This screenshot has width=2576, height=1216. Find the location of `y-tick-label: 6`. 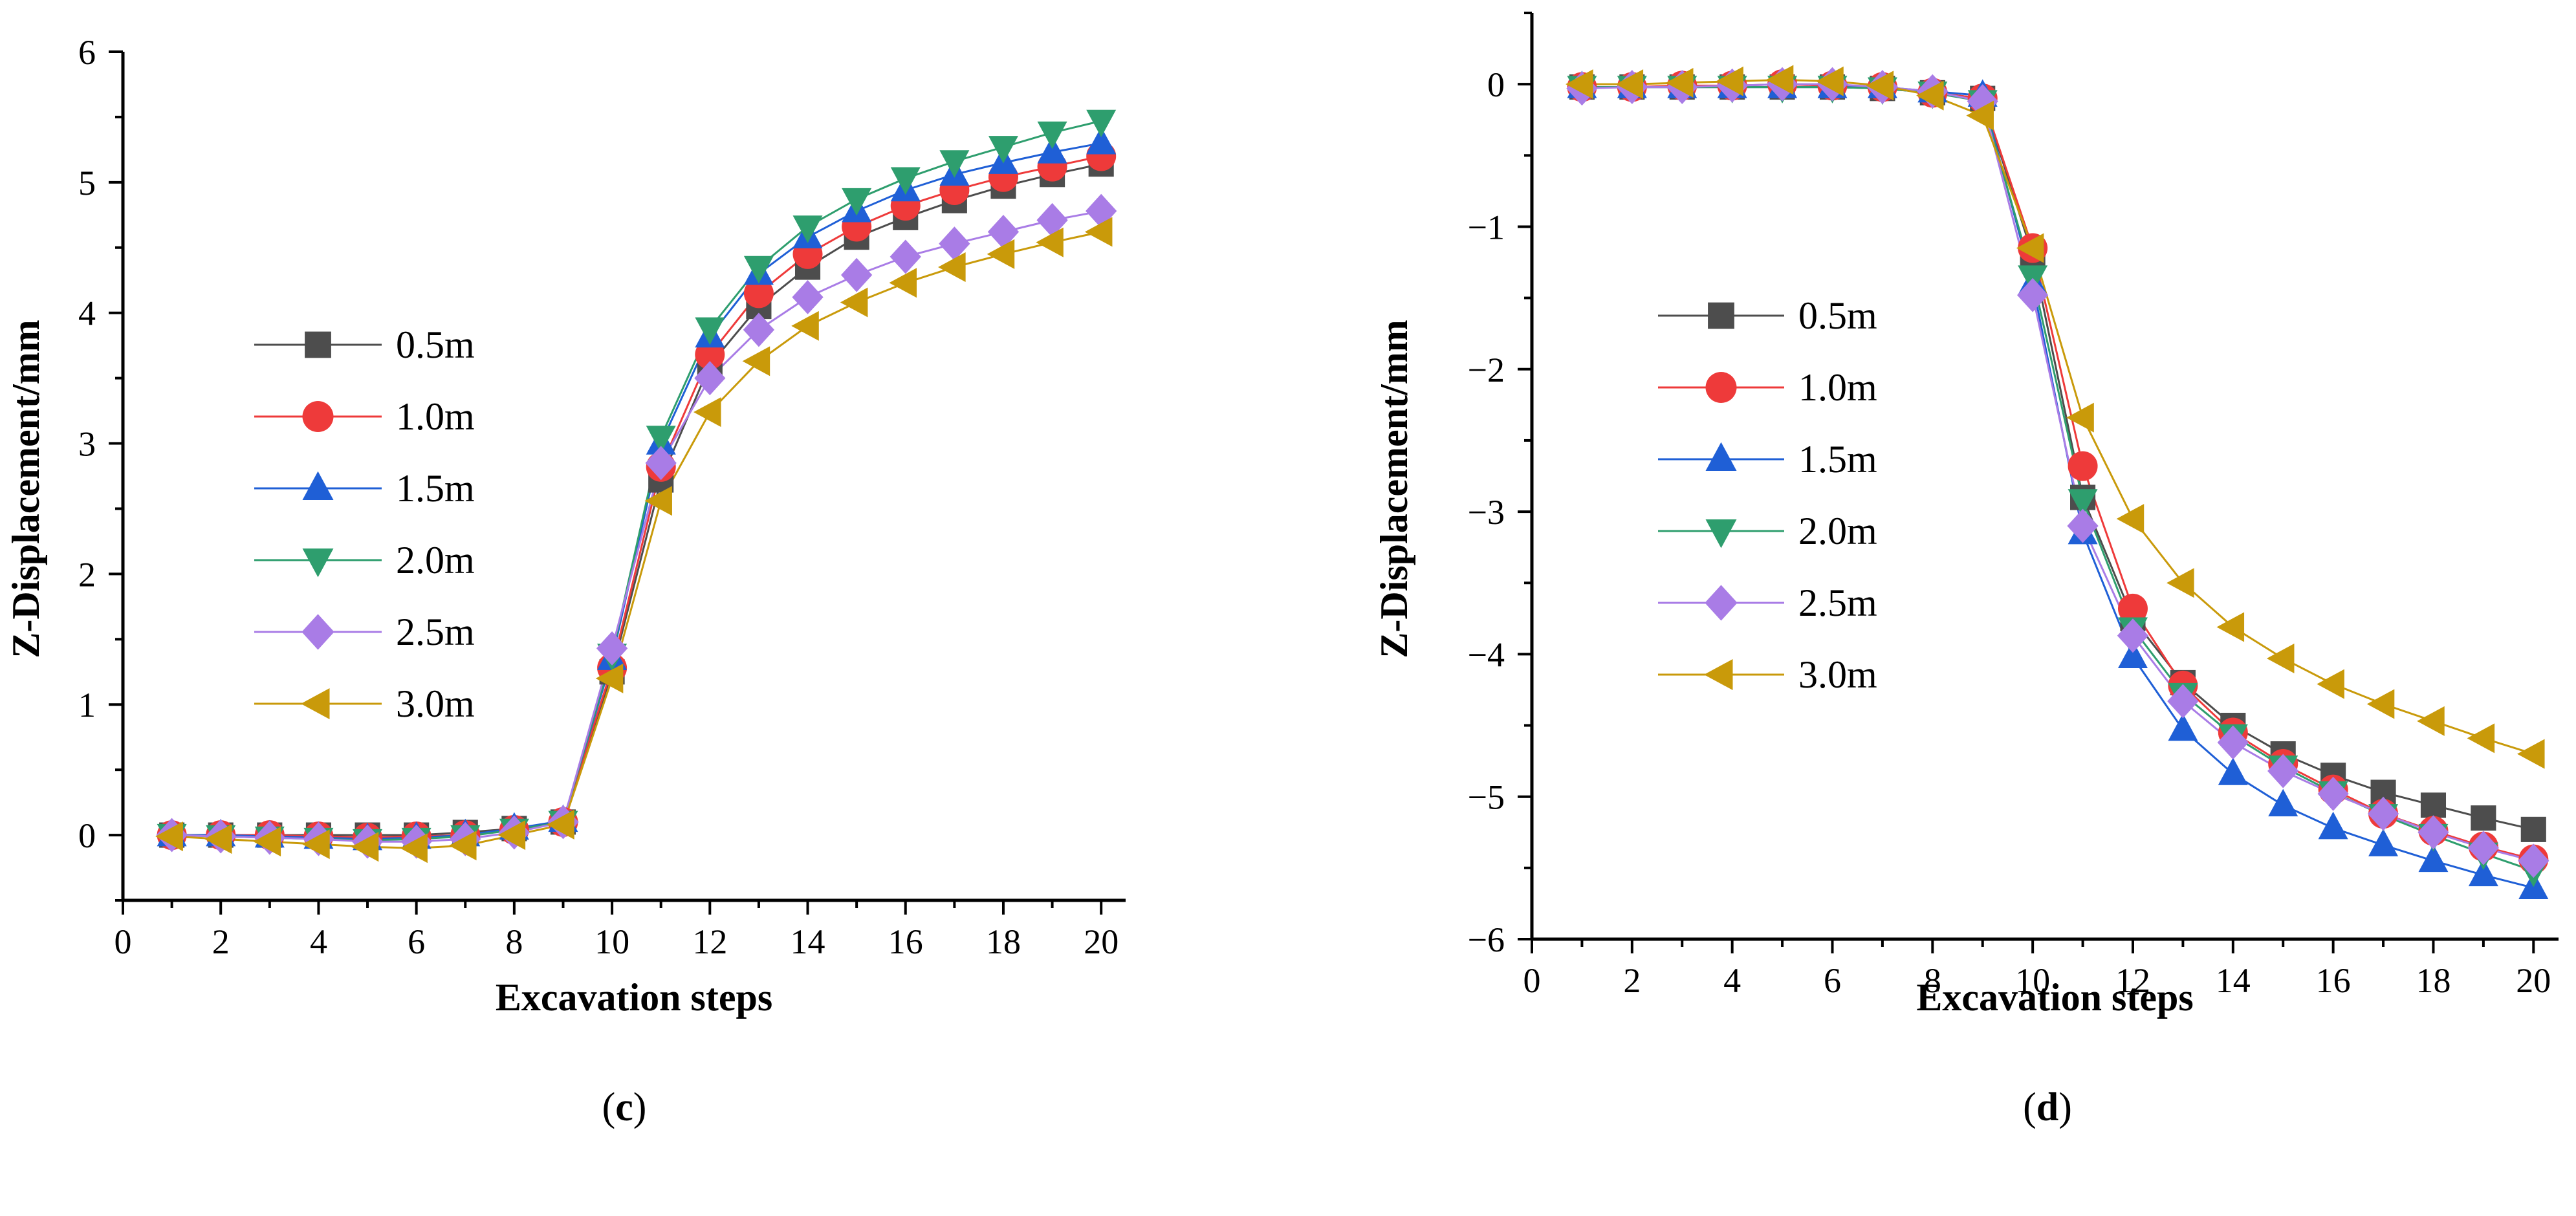

y-tick-label: 6 is located at coordinates (87, 53).